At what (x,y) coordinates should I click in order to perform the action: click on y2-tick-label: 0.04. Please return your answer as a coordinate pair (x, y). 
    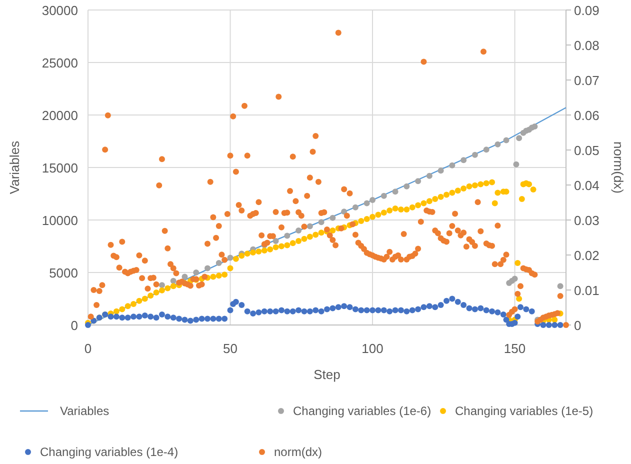
    Looking at the image, I should click on (587, 185).